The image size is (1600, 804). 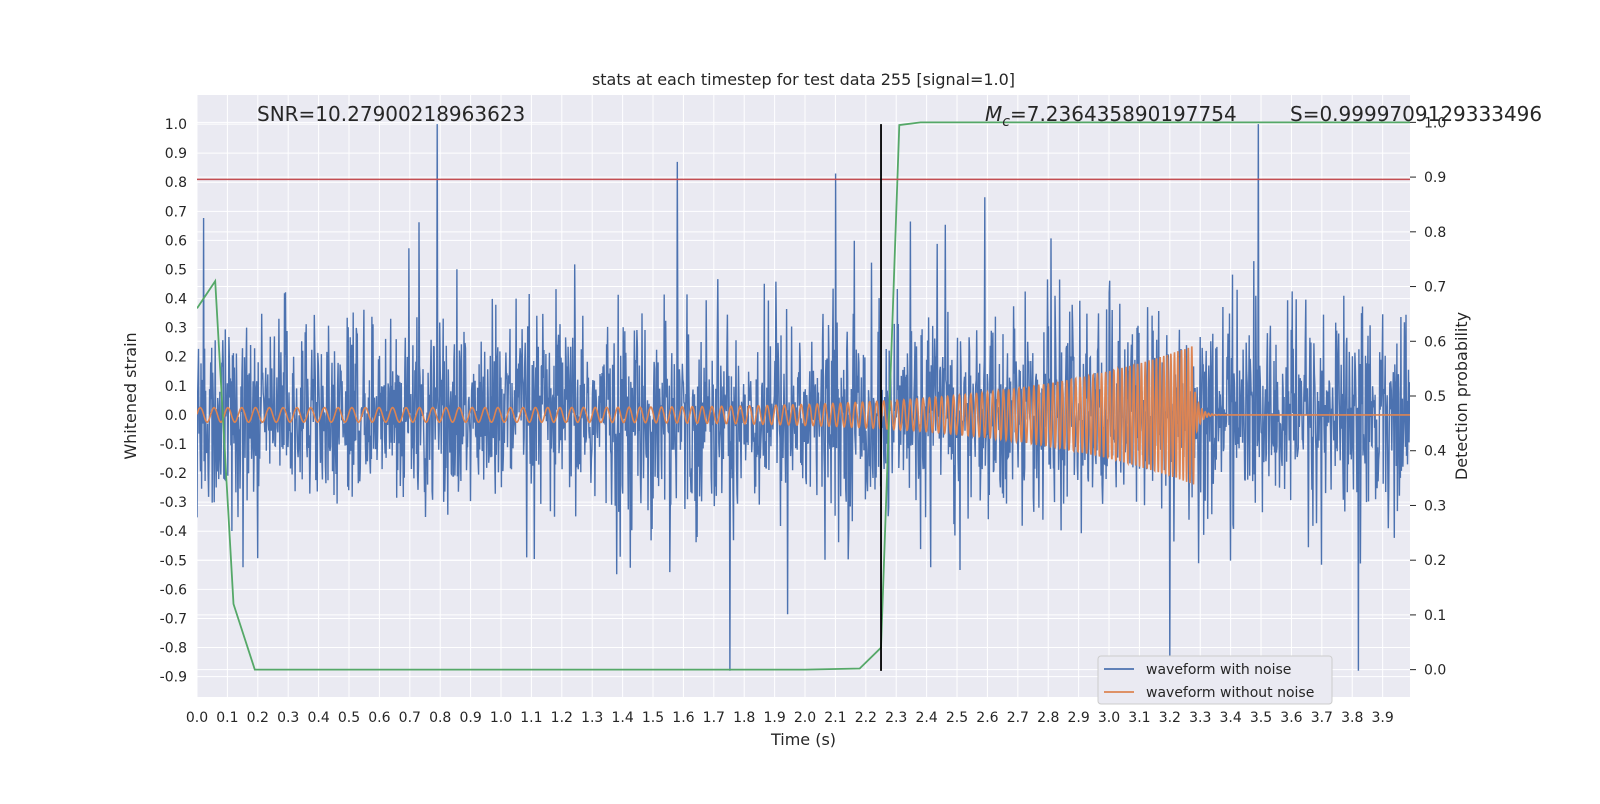 What do you see at coordinates (130, 395) in the screenshot?
I see `y-axis-label: Whitened strain` at bounding box center [130, 395].